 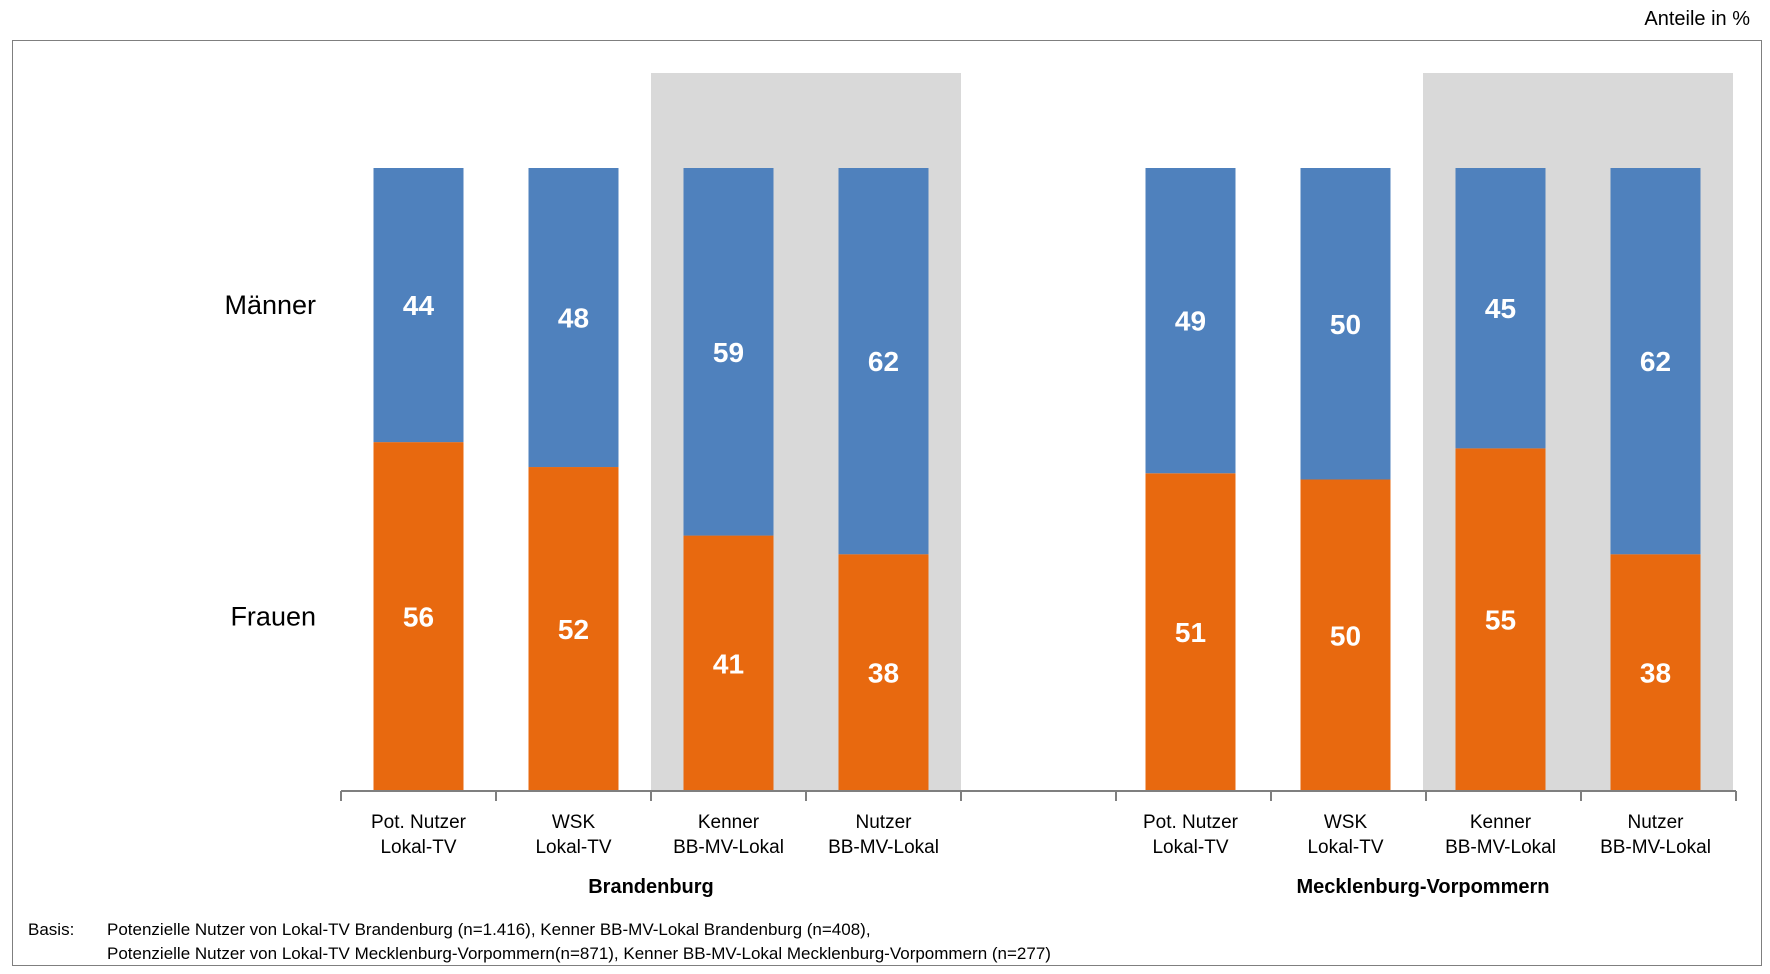 I want to click on units-note: Anteile in %, so click(x=1697, y=19).